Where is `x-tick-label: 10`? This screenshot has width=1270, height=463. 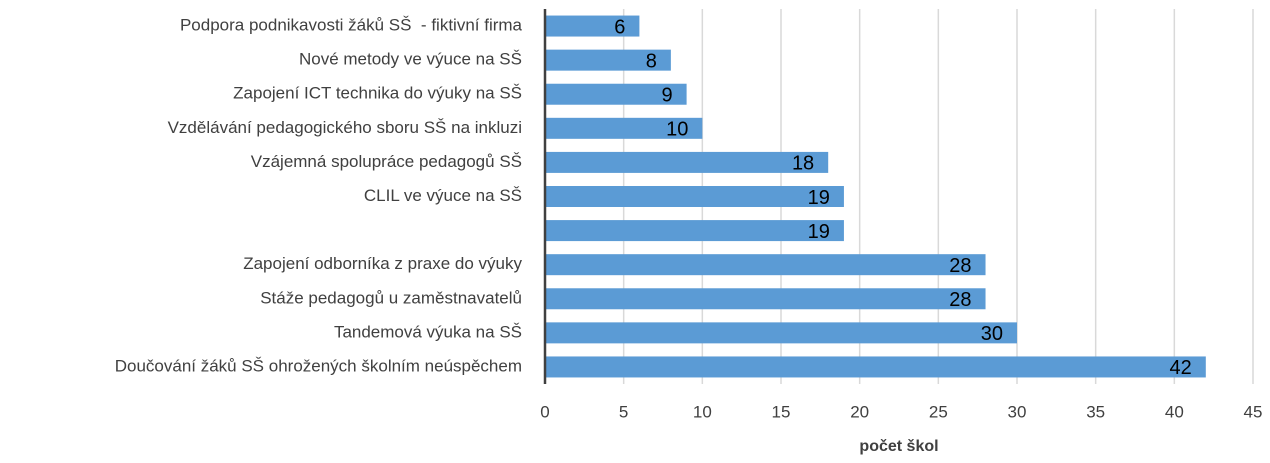 x-tick-label: 10 is located at coordinates (702, 411).